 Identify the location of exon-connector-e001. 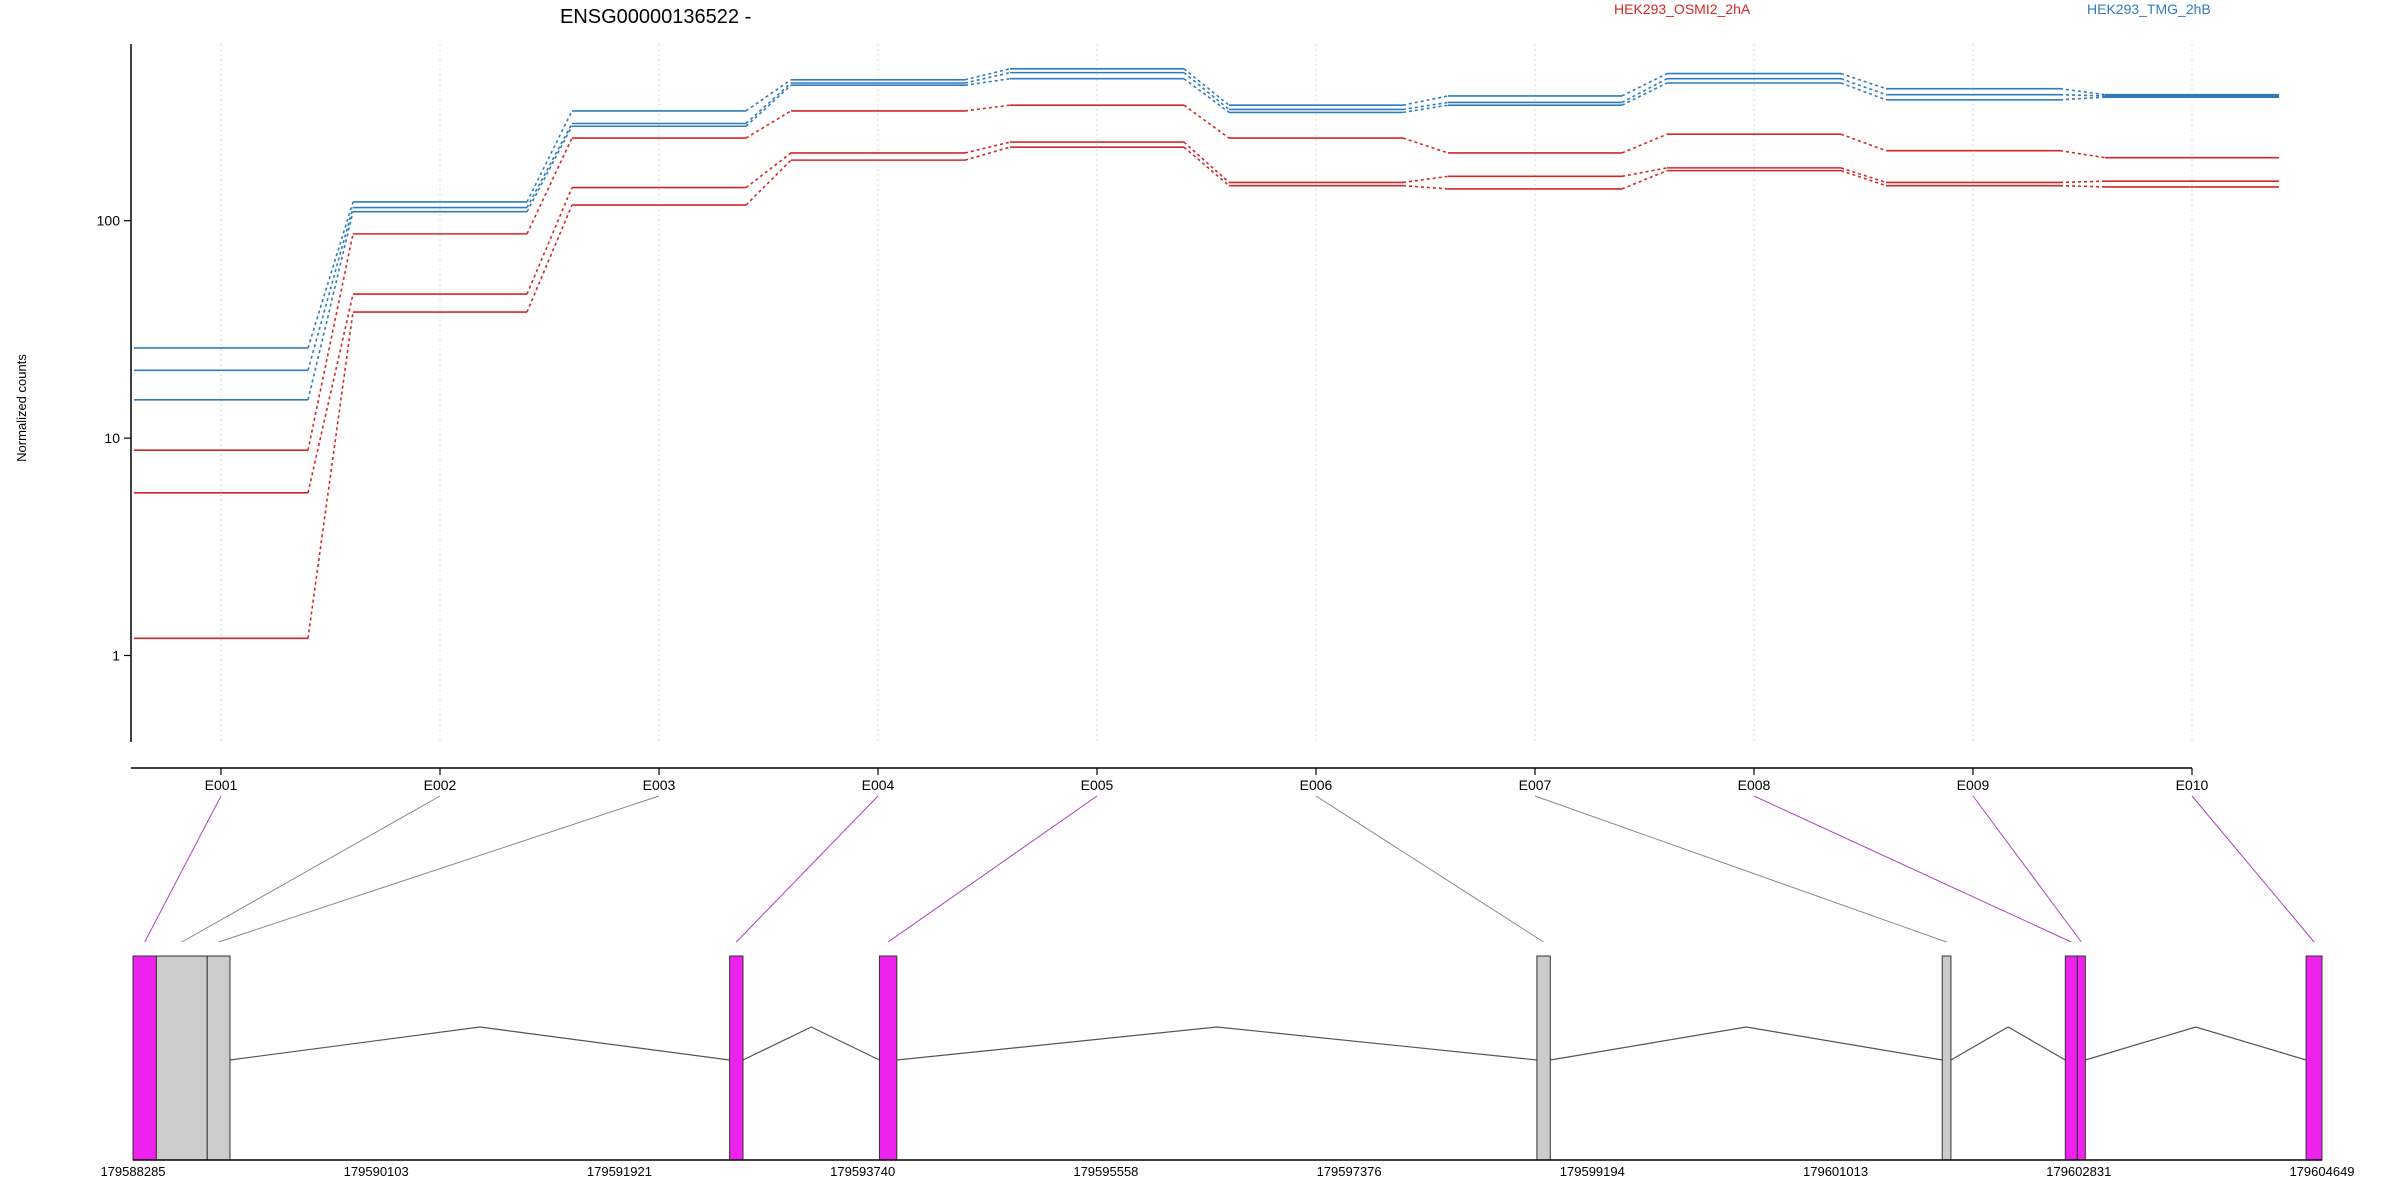
(183, 869).